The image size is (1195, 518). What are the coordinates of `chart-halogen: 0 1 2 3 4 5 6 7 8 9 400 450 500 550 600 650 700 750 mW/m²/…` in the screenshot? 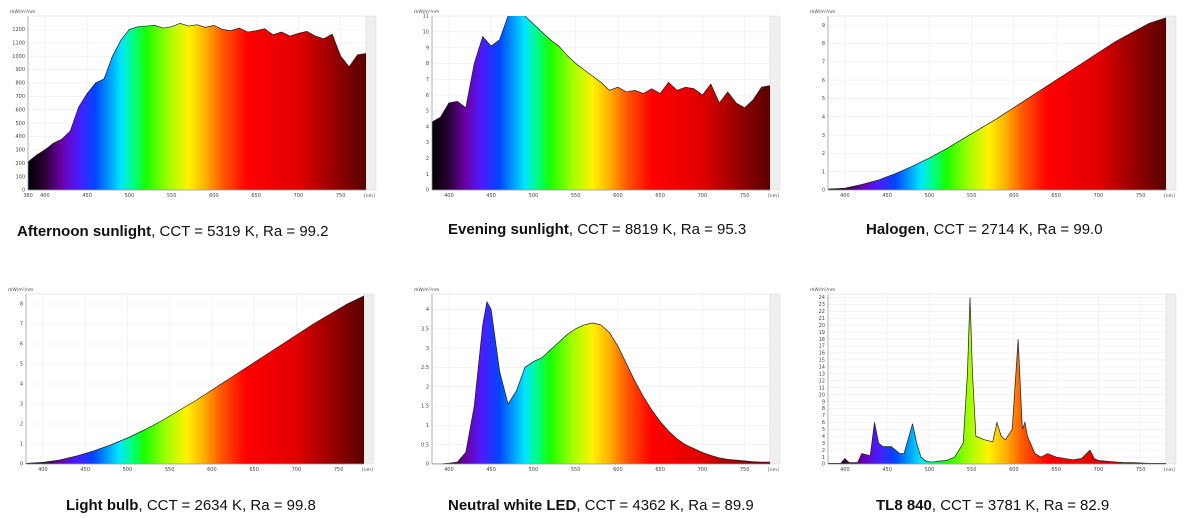 It's located at (998, 106).